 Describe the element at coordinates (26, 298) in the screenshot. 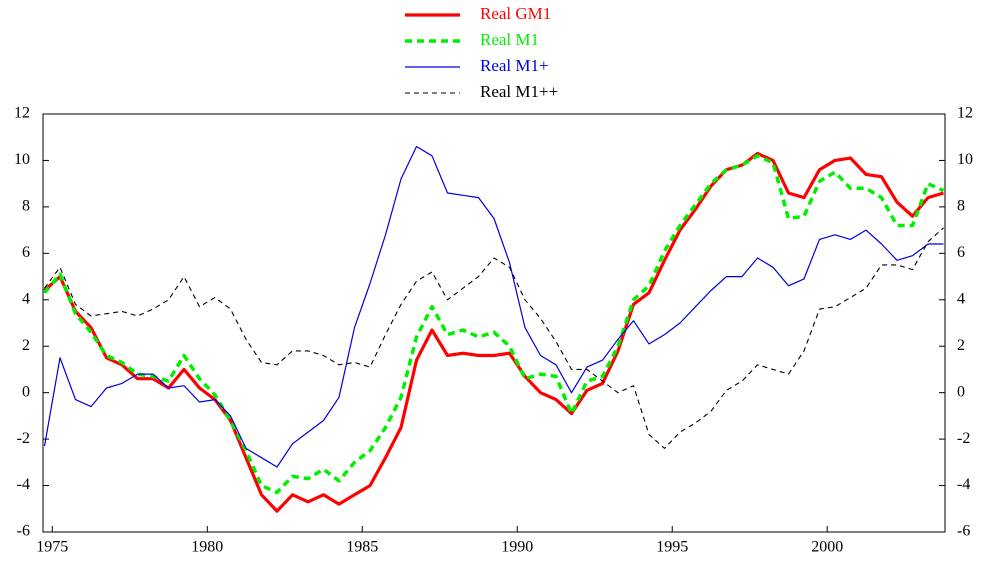

I see `y-tick-label: 4` at that location.